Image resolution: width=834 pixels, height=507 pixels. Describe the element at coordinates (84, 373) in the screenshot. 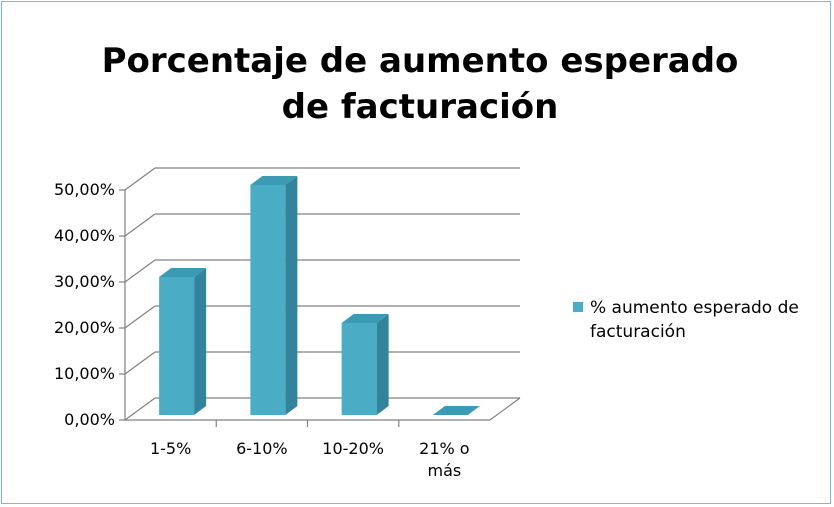

I see `y-tick-label: 10,00%` at that location.